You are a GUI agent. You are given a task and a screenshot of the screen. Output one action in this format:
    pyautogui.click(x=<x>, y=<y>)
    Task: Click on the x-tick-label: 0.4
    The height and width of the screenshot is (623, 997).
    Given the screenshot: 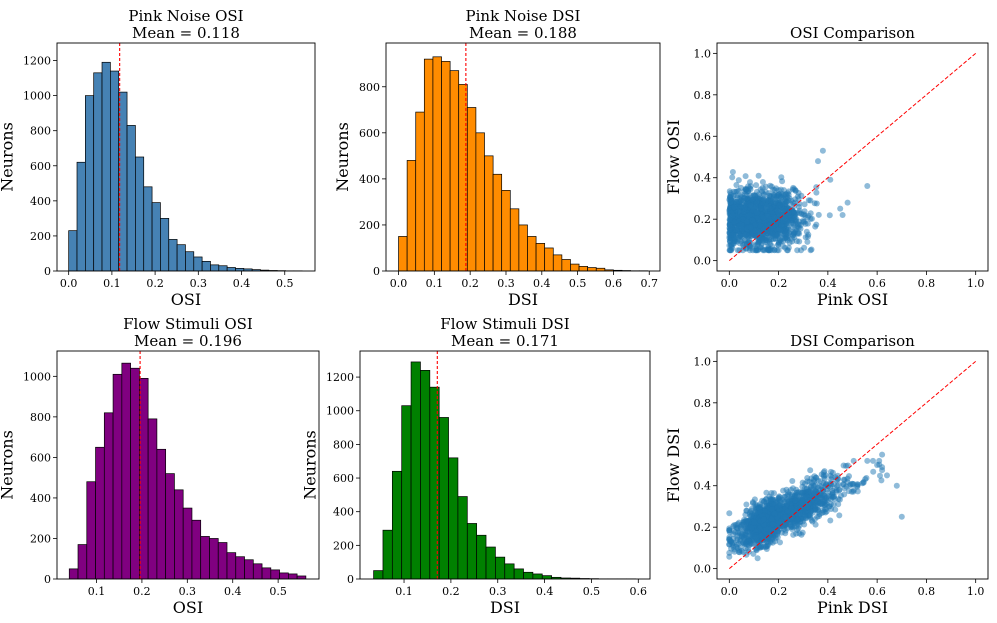 What is the action you would take?
    pyautogui.click(x=828, y=283)
    